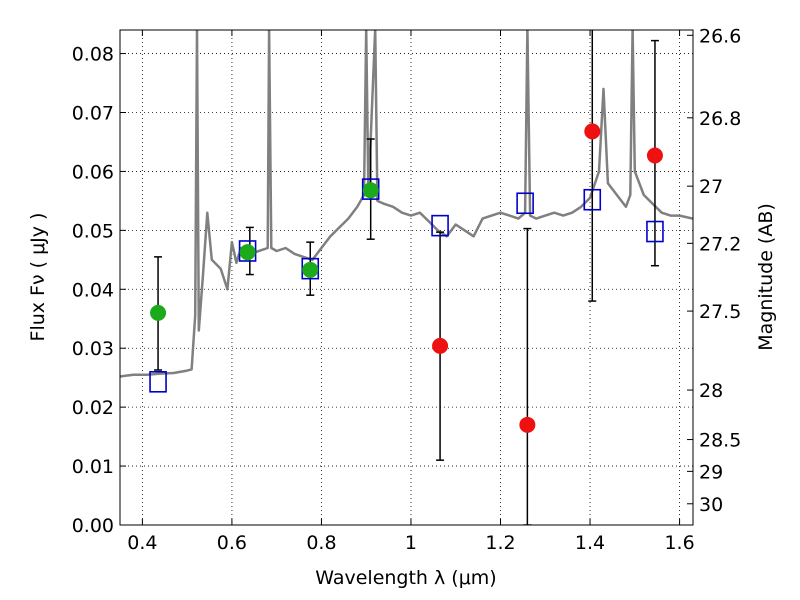 The width and height of the screenshot is (800, 600). What do you see at coordinates (720, 441) in the screenshot?
I see `y2-tick-label: 28.5` at bounding box center [720, 441].